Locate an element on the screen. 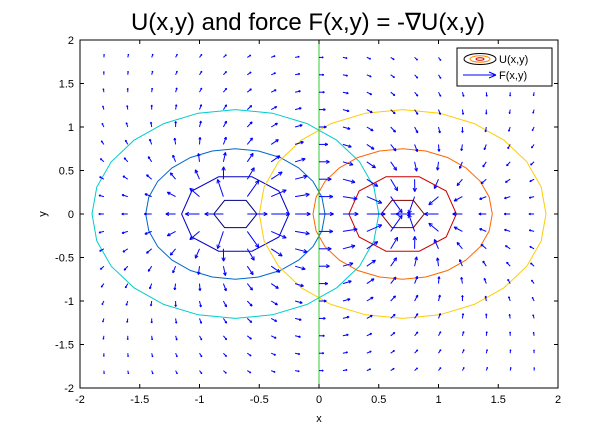 The width and height of the screenshot is (616, 444). y-tick-label: 1 is located at coordinates (71, 128).